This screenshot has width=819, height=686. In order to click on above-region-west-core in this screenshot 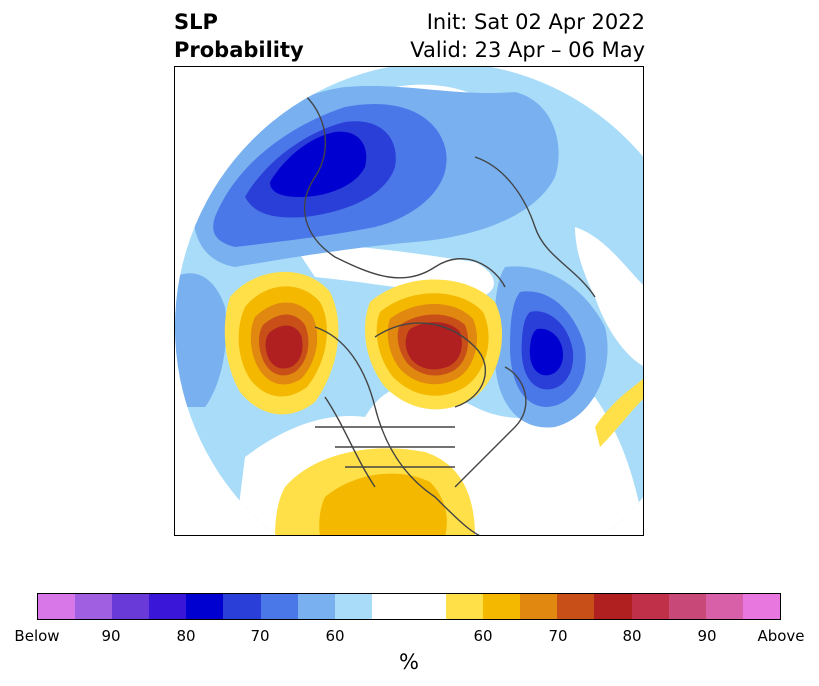, I will do `click(284, 347)`.